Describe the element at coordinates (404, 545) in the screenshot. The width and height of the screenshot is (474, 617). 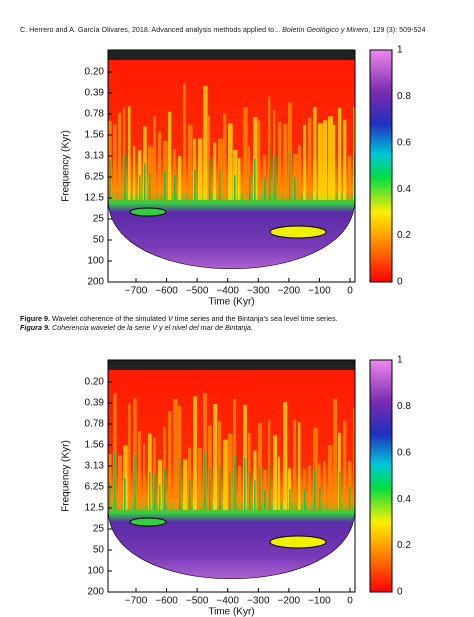
I see `colorbar-label: 0.2` at that location.